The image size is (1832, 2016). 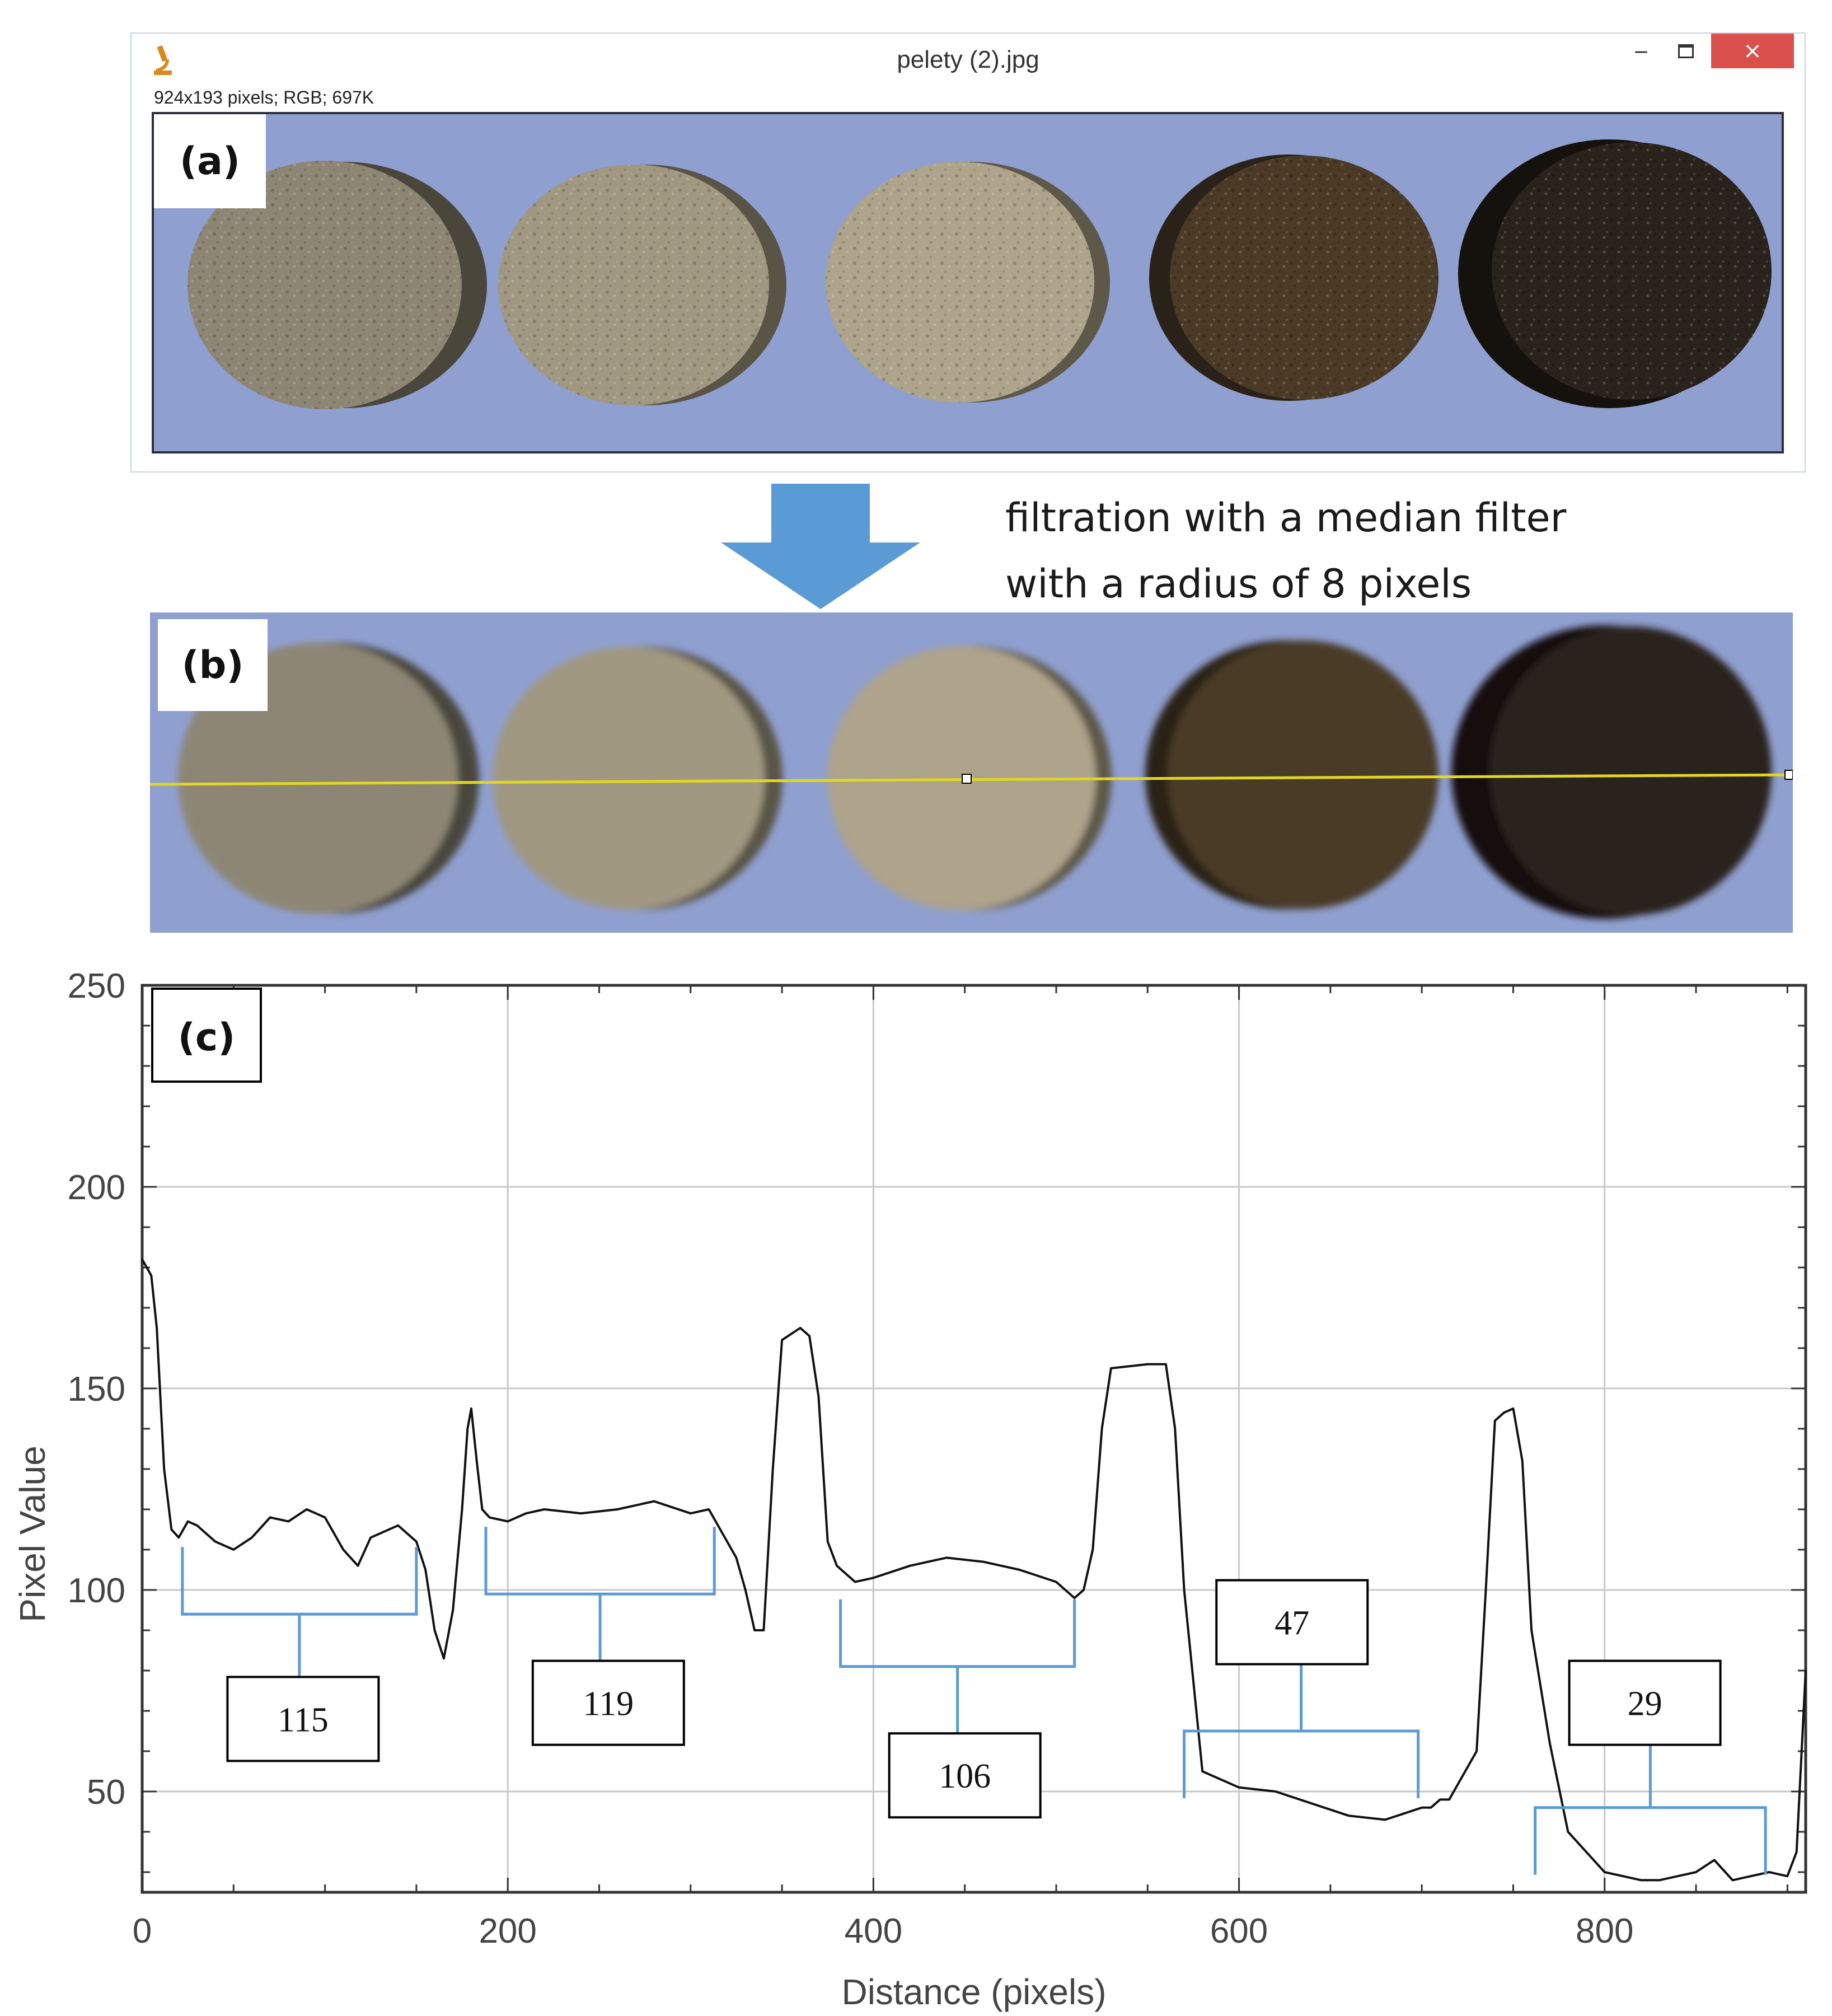 I want to click on panel-c-label: (c), so click(x=206, y=1038).